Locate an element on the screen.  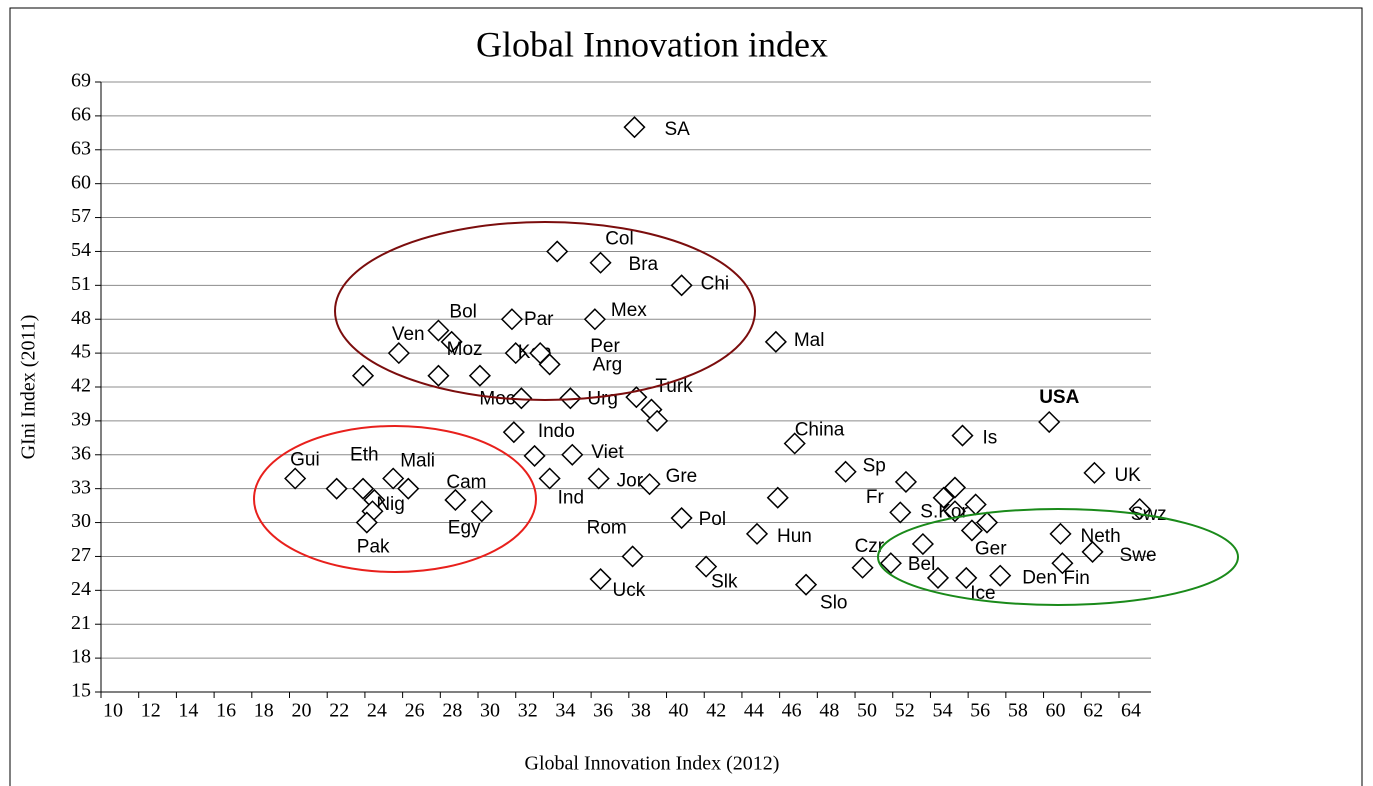
point-label: Ger is located at coordinates (991, 548).